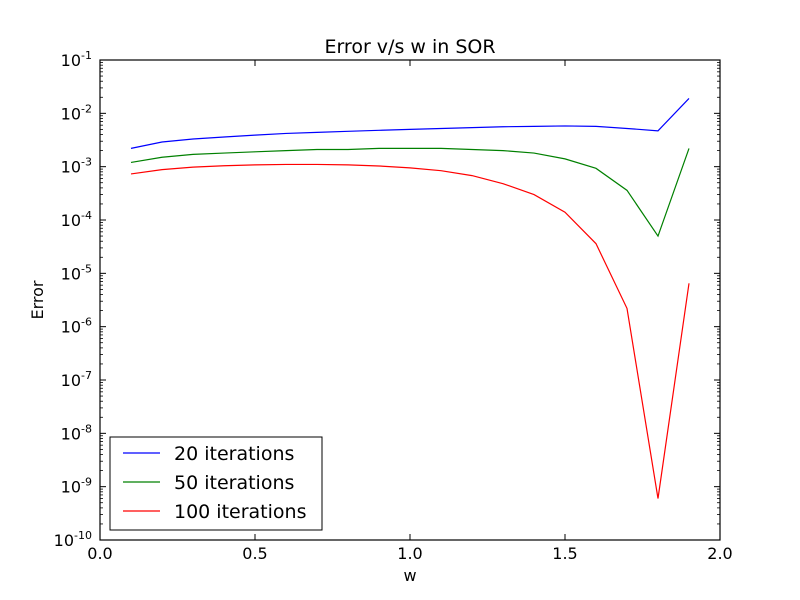 This screenshot has width=800, height=600. What do you see at coordinates (37, 299) in the screenshot?
I see `y-axis-label: Error` at bounding box center [37, 299].